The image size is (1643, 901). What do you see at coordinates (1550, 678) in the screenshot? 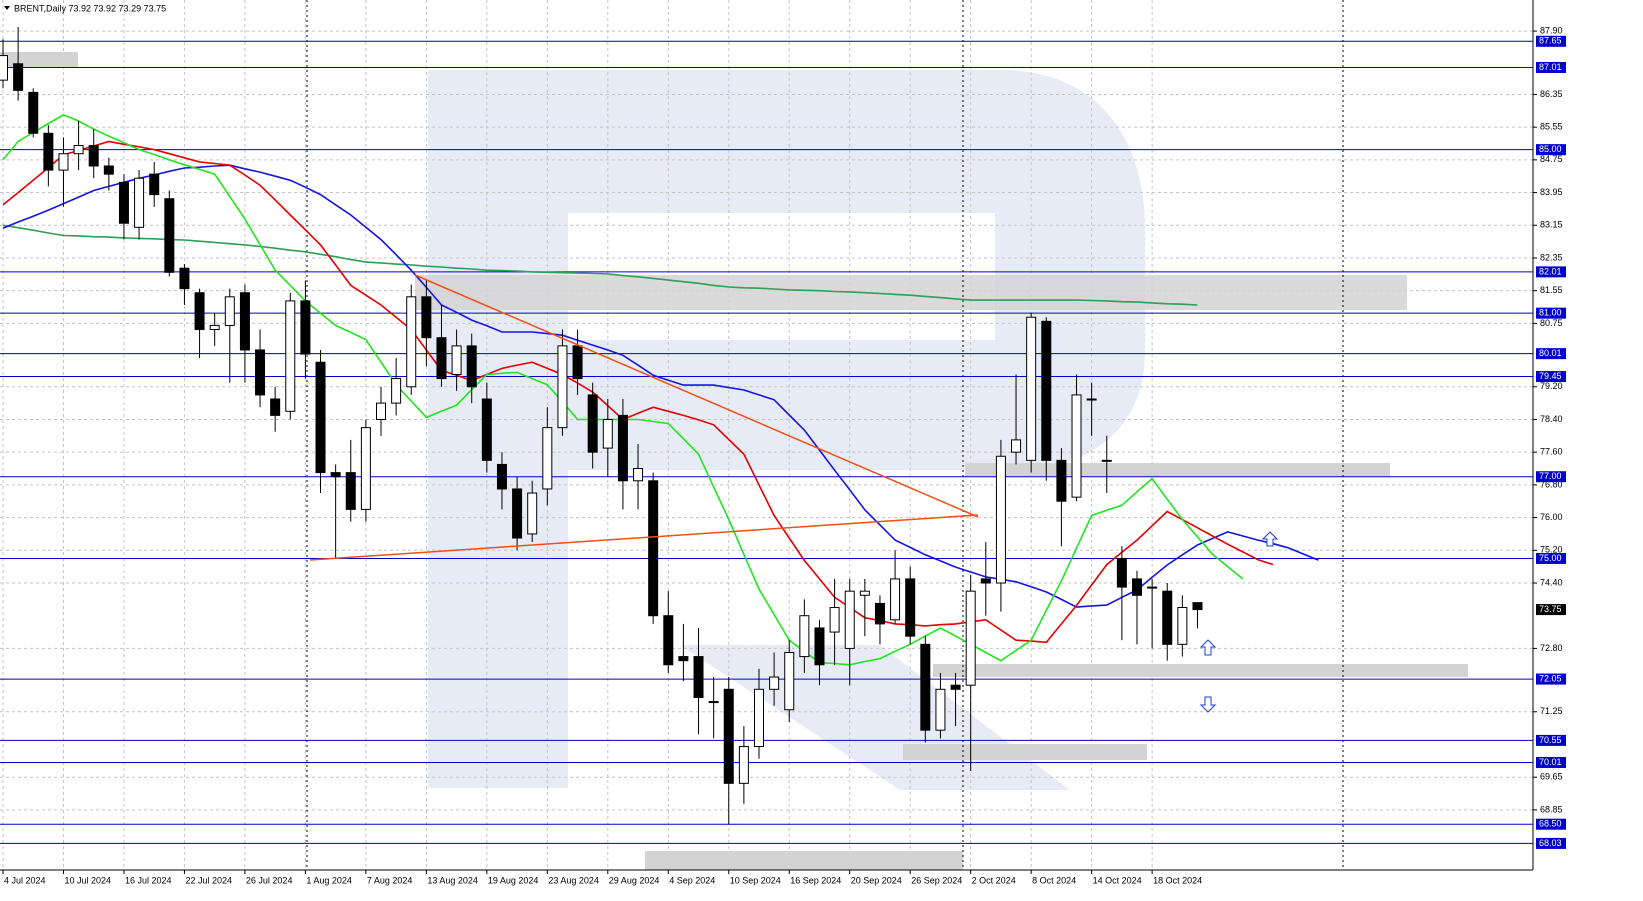
I see `level-label: 72.05` at bounding box center [1550, 678].